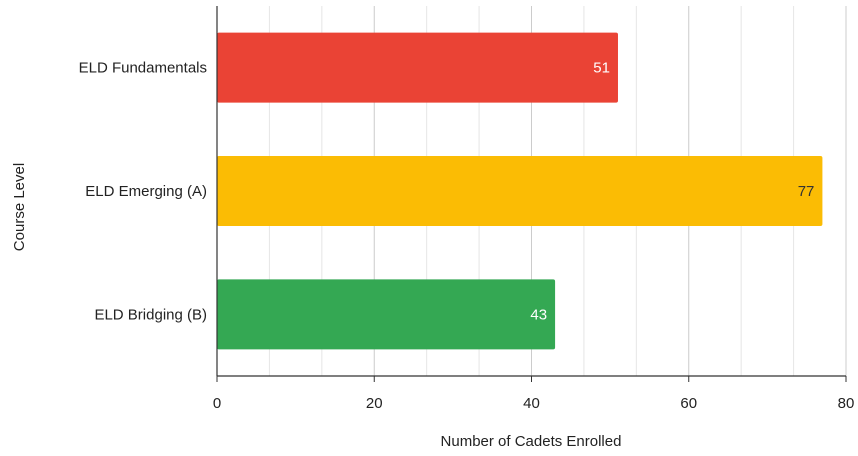 The width and height of the screenshot is (858, 456). What do you see at coordinates (374, 403) in the screenshot?
I see `x-tick-label: 20` at bounding box center [374, 403].